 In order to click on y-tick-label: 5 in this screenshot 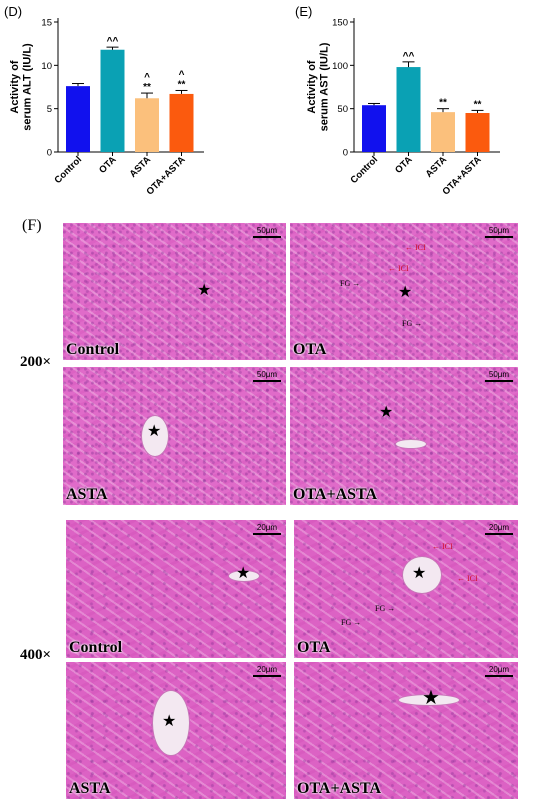, I will do `click(49, 109)`.